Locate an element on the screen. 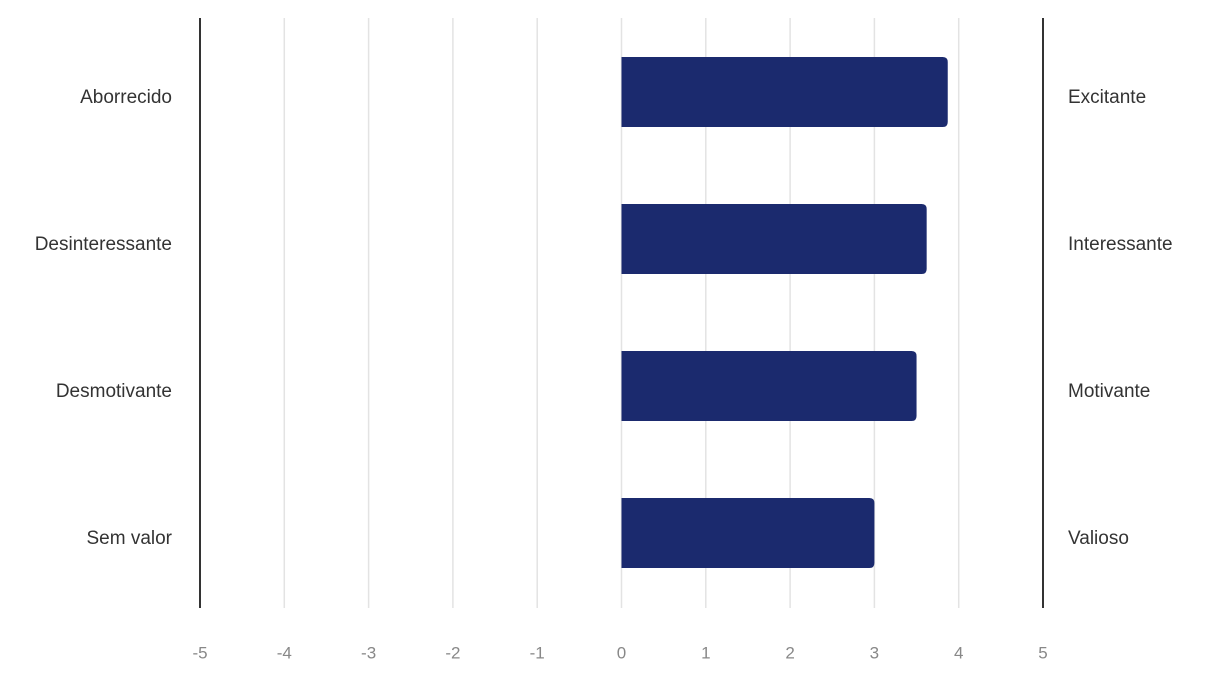  right-category-label: Excitante is located at coordinates (1107, 97).